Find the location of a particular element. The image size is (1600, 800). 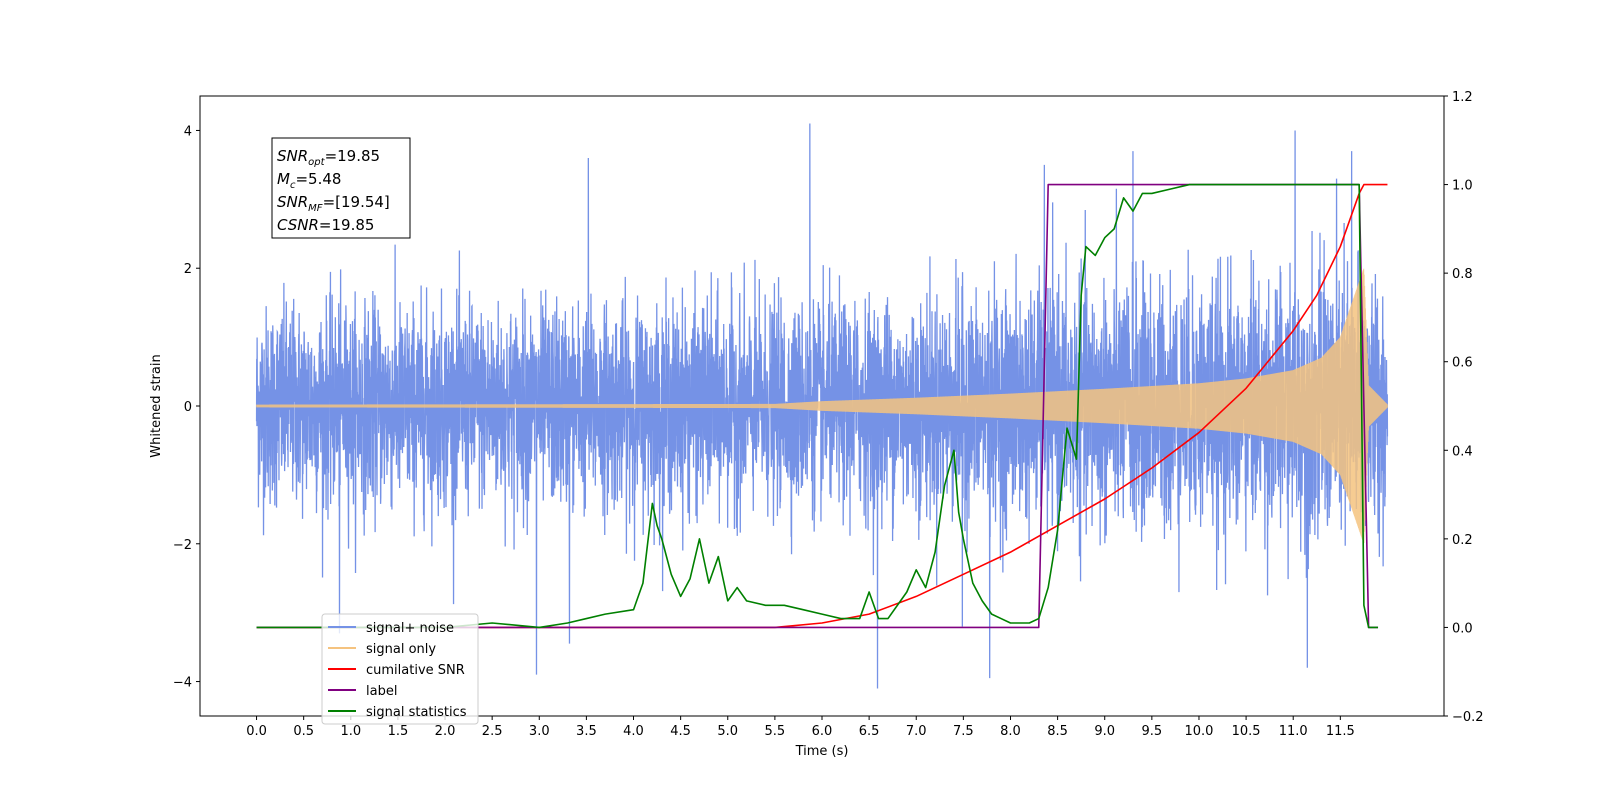

x-tick-label: 3.0 is located at coordinates (539, 731).